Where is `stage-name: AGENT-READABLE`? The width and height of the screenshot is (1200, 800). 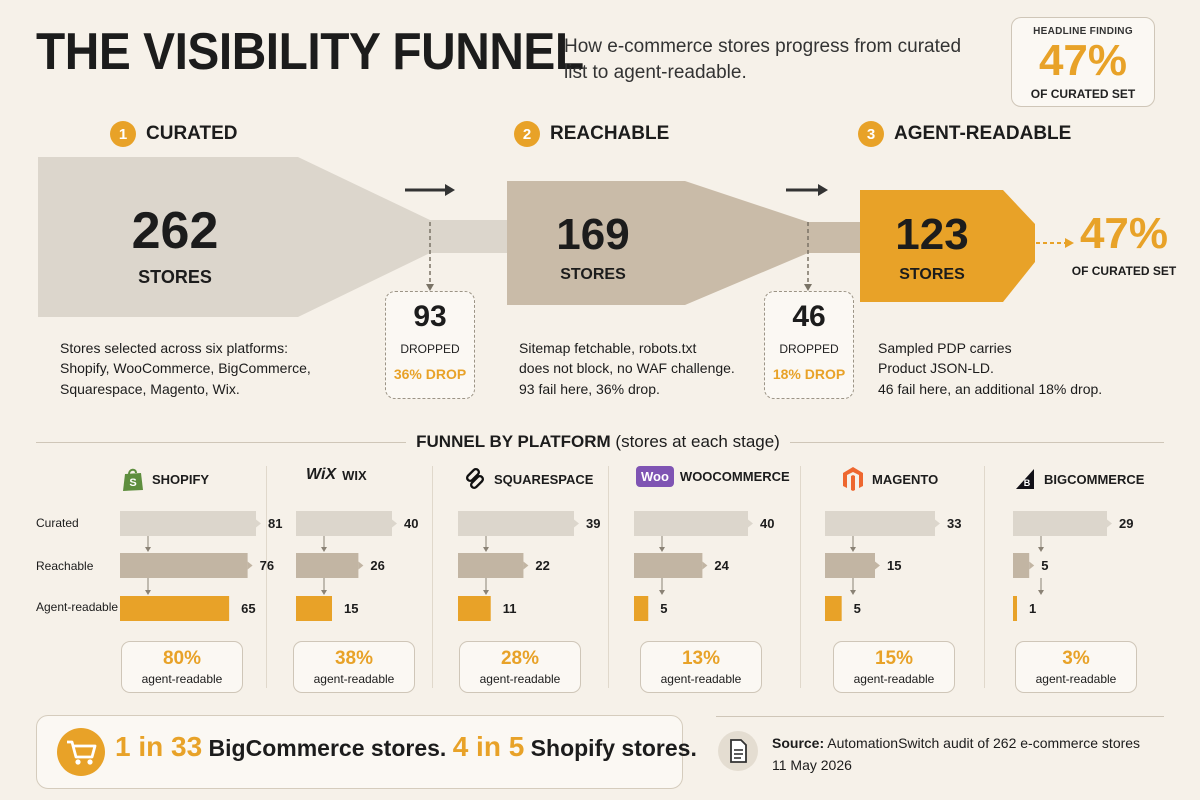 stage-name: AGENT-READABLE is located at coordinates (983, 133).